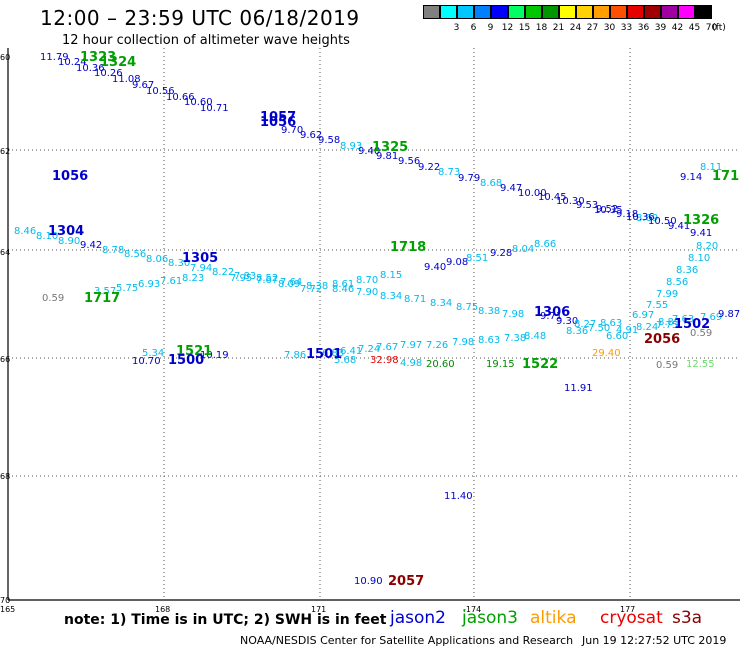 The height and width of the screenshot is (650, 740). I want to click on legend-label: 18, so click(541, 28).